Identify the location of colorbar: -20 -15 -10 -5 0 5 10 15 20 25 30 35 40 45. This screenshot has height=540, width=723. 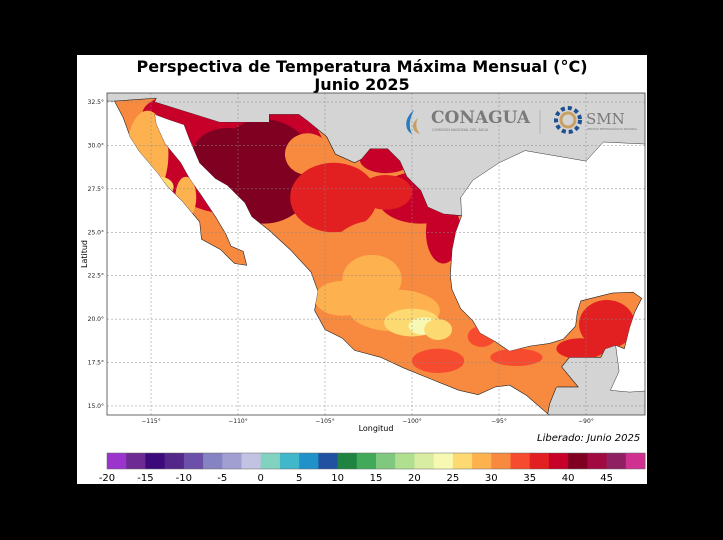
(372, 468).